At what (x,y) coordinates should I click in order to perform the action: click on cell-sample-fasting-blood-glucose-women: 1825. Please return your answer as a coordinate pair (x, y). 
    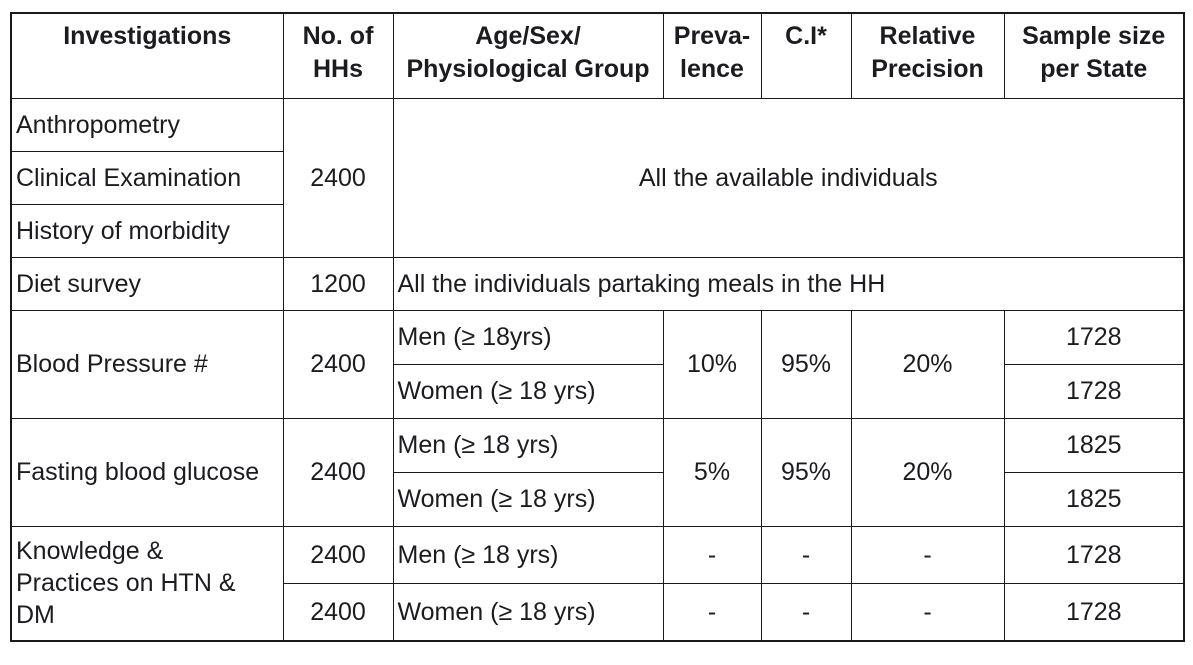
    Looking at the image, I should click on (1094, 499).